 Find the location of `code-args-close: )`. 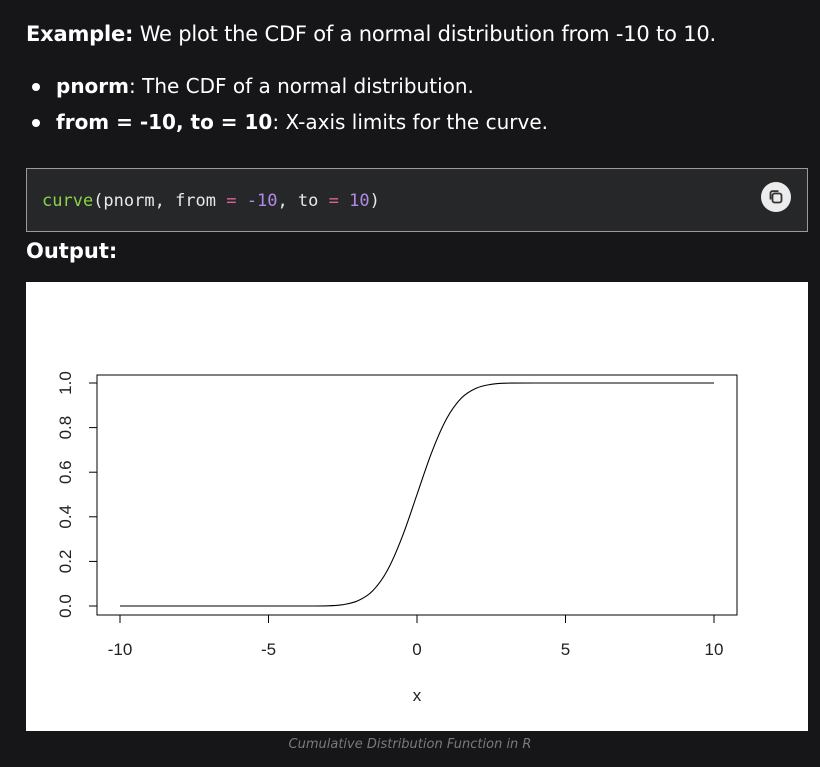

code-args-close: ) is located at coordinates (374, 201).